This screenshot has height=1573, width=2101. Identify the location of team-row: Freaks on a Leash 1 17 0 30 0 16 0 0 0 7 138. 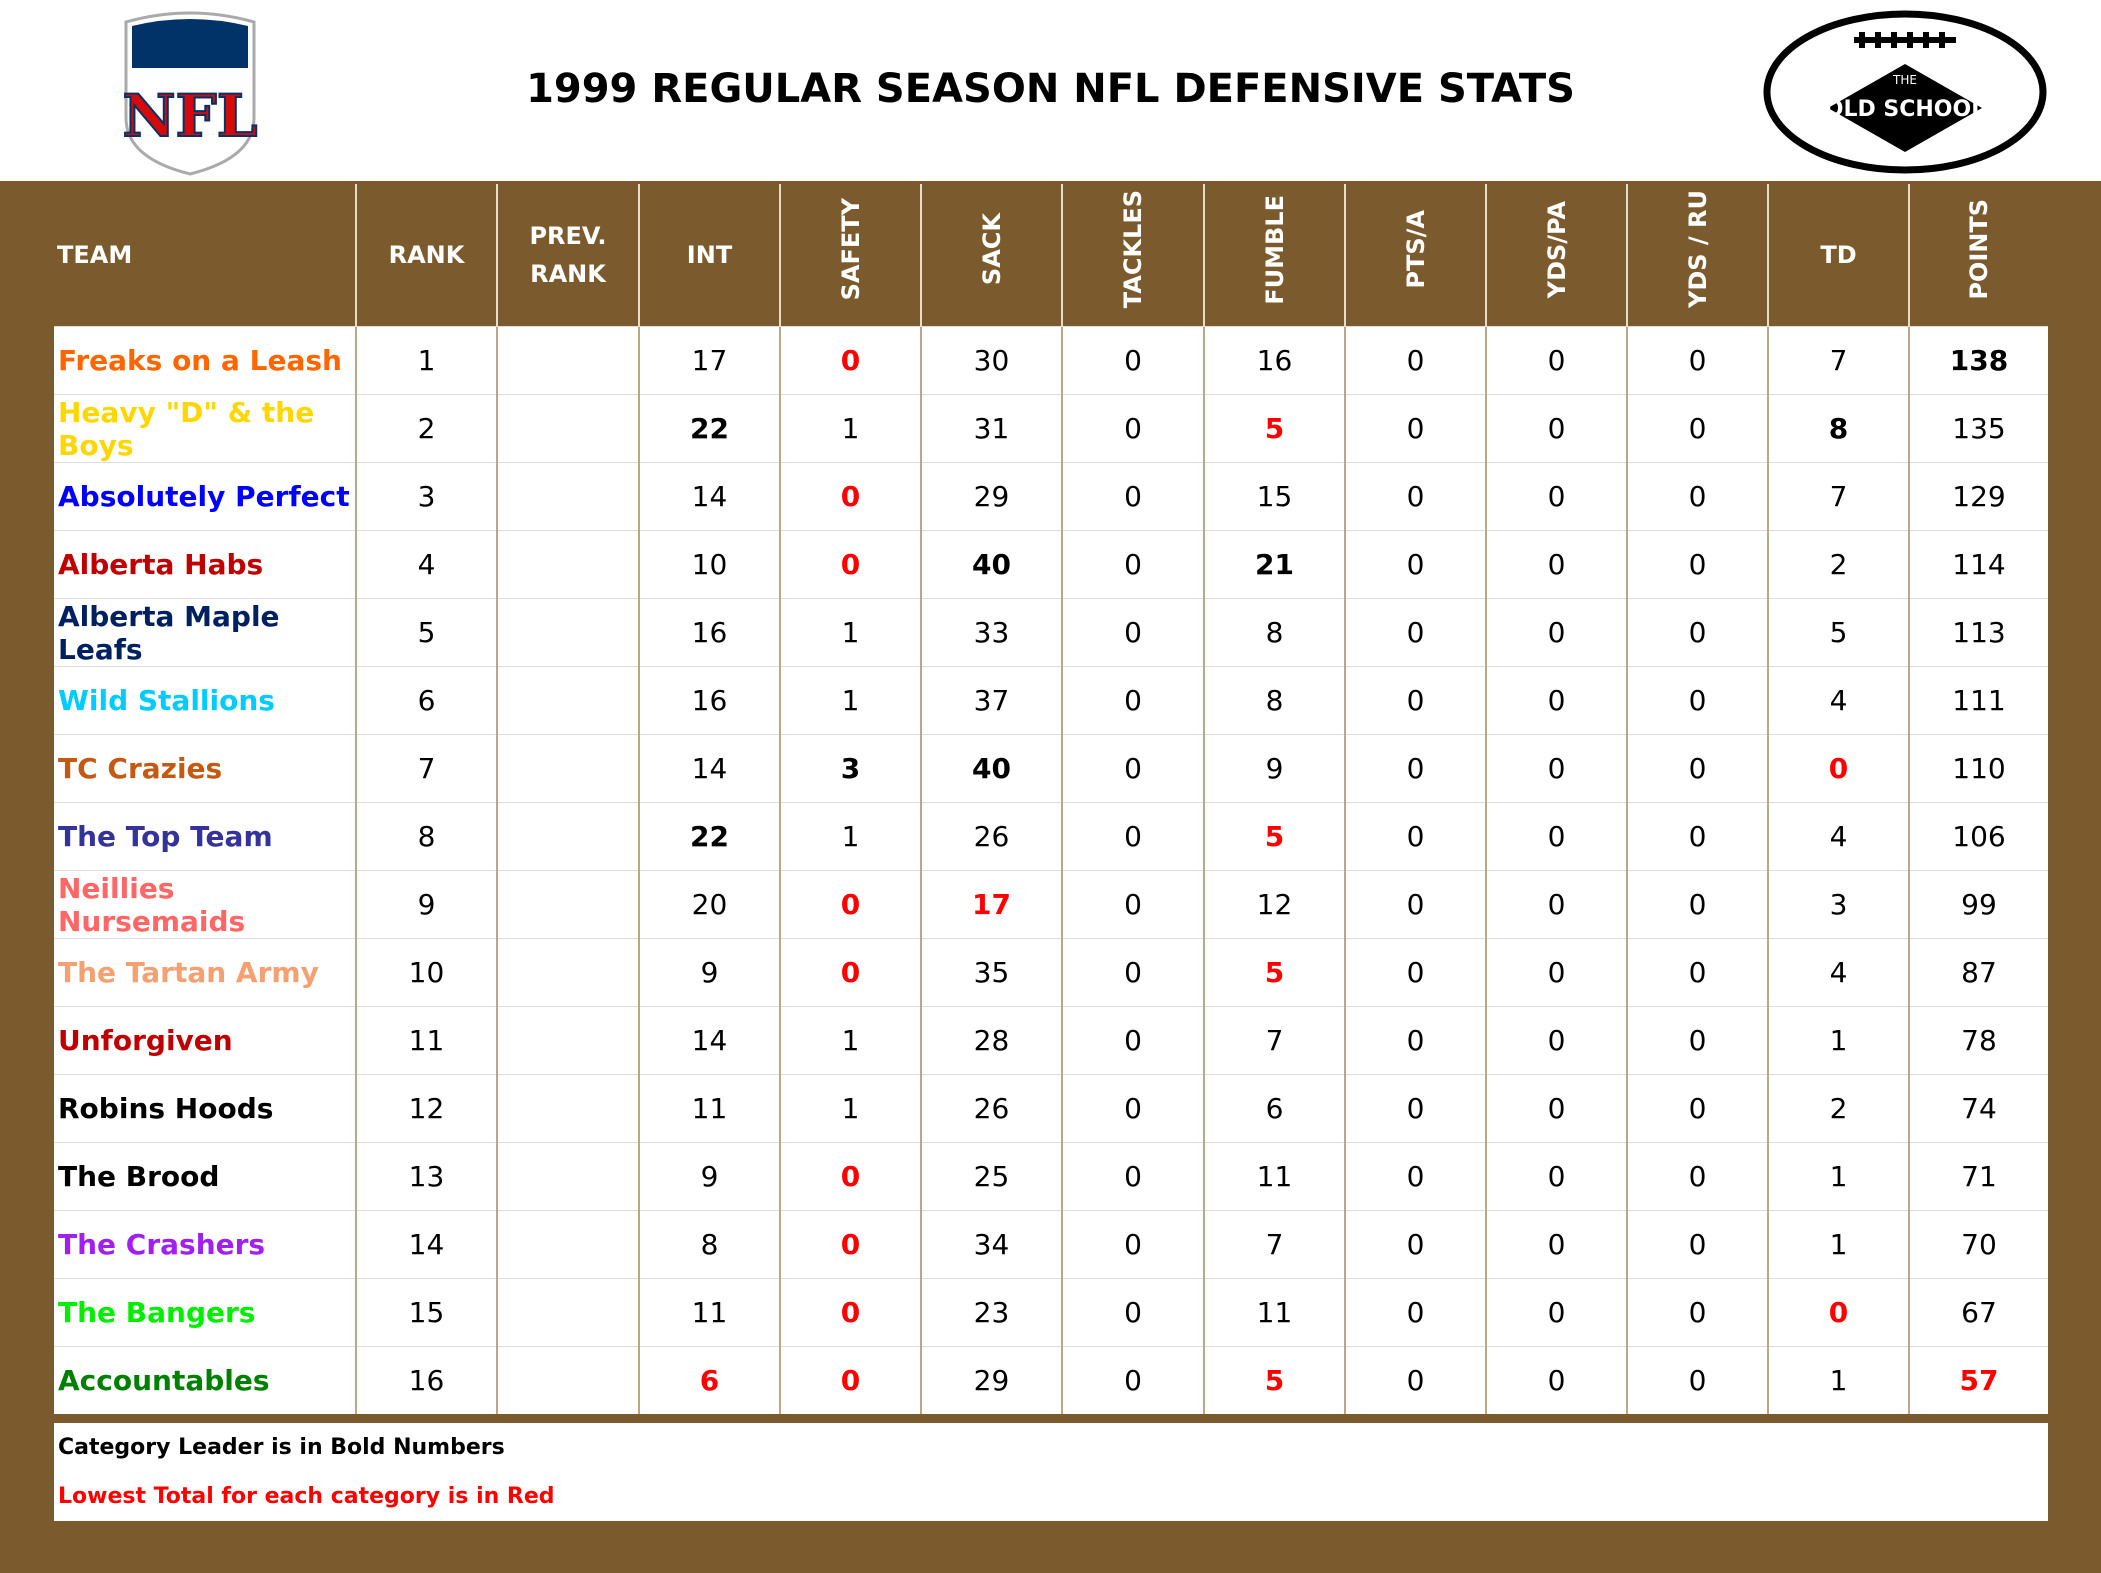
(1051, 360).